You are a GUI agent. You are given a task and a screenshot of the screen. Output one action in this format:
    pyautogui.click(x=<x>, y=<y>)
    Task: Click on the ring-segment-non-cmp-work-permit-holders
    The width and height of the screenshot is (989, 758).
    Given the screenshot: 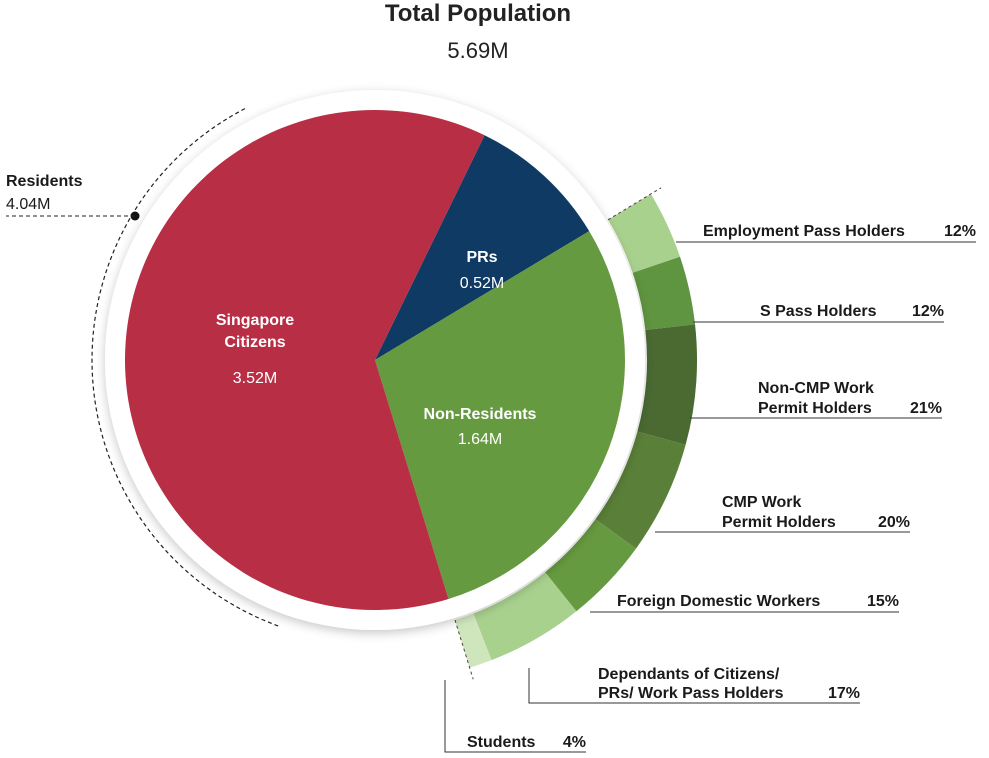 What is the action you would take?
    pyautogui.click(x=667, y=384)
    